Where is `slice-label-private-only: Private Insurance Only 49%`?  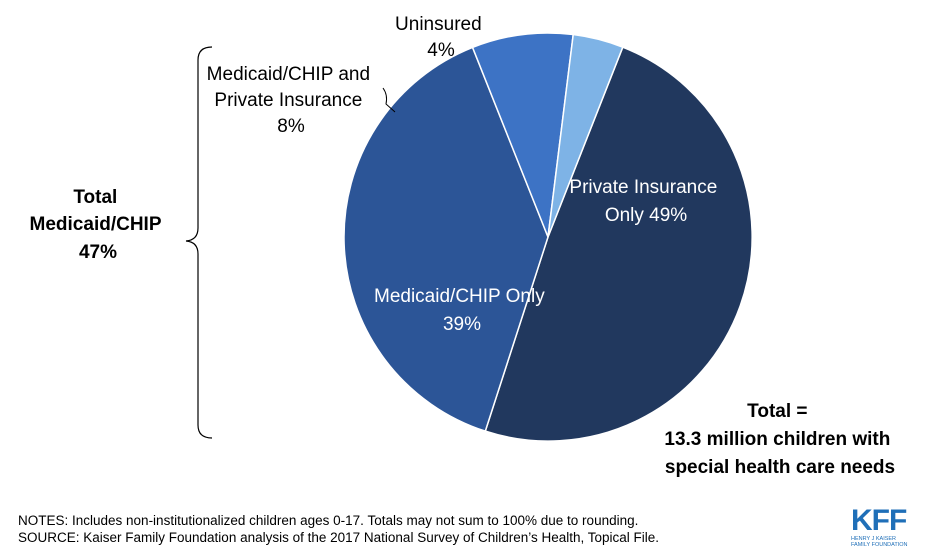
slice-label-private-only: Private Insurance Only 49% is located at coordinates (645, 201).